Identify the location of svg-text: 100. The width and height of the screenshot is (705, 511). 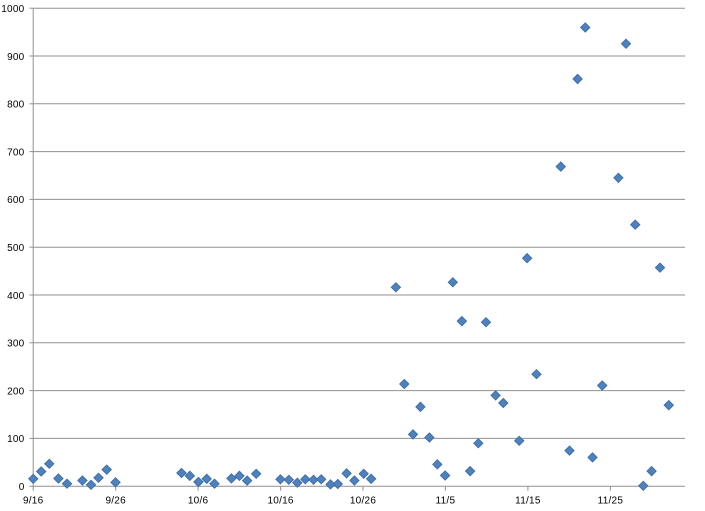
(16, 439).